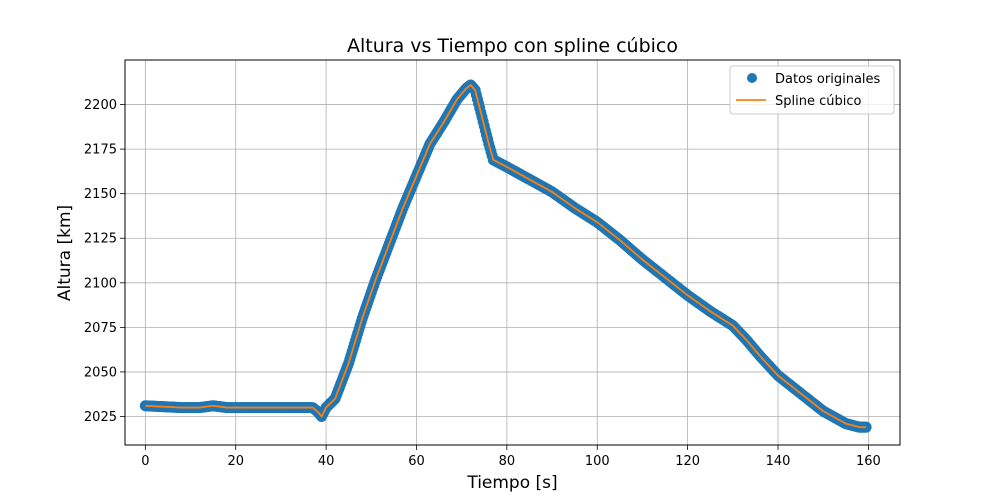  Describe the element at coordinates (235, 461) in the screenshot. I see `x-tick-label: 20` at that location.